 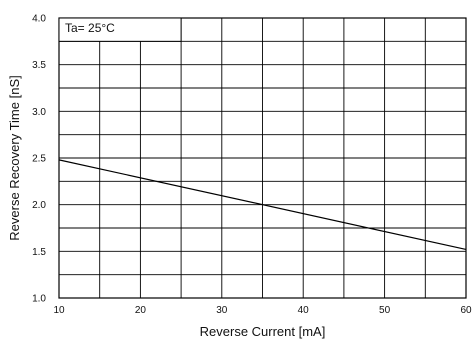 I want to click on x-axis-title: Reverse Current [mA], so click(x=263, y=331).